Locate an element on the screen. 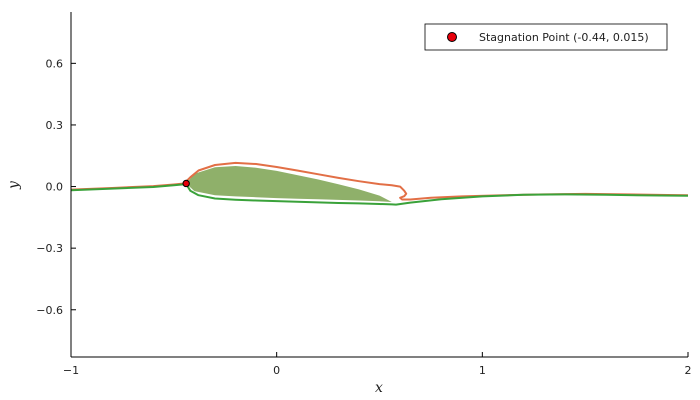 The width and height of the screenshot is (700, 400). airfoil-body is located at coordinates (289, 184).